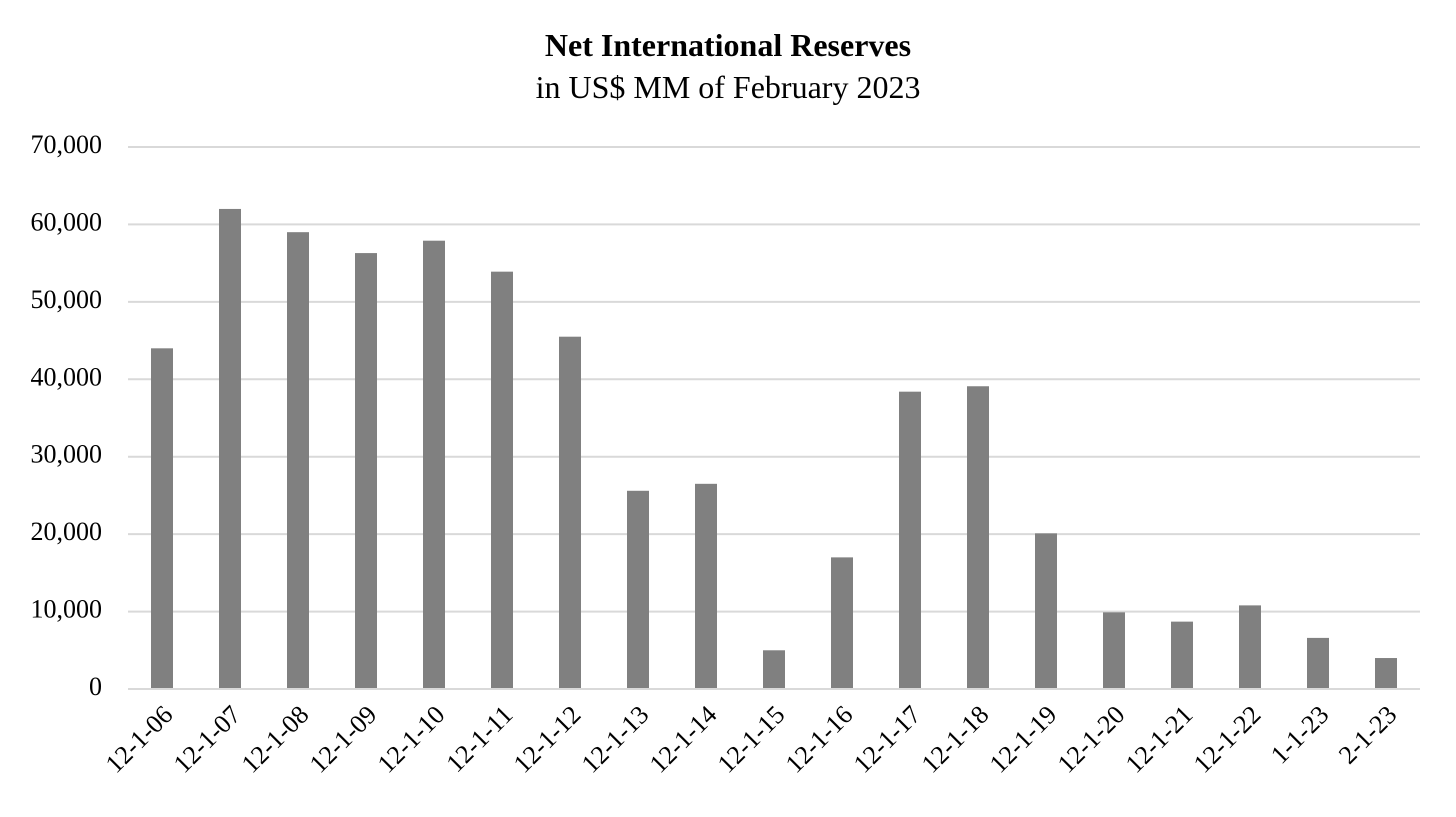  What do you see at coordinates (1368, 735) in the screenshot?
I see `x-tick-label: 2-1-23` at bounding box center [1368, 735].